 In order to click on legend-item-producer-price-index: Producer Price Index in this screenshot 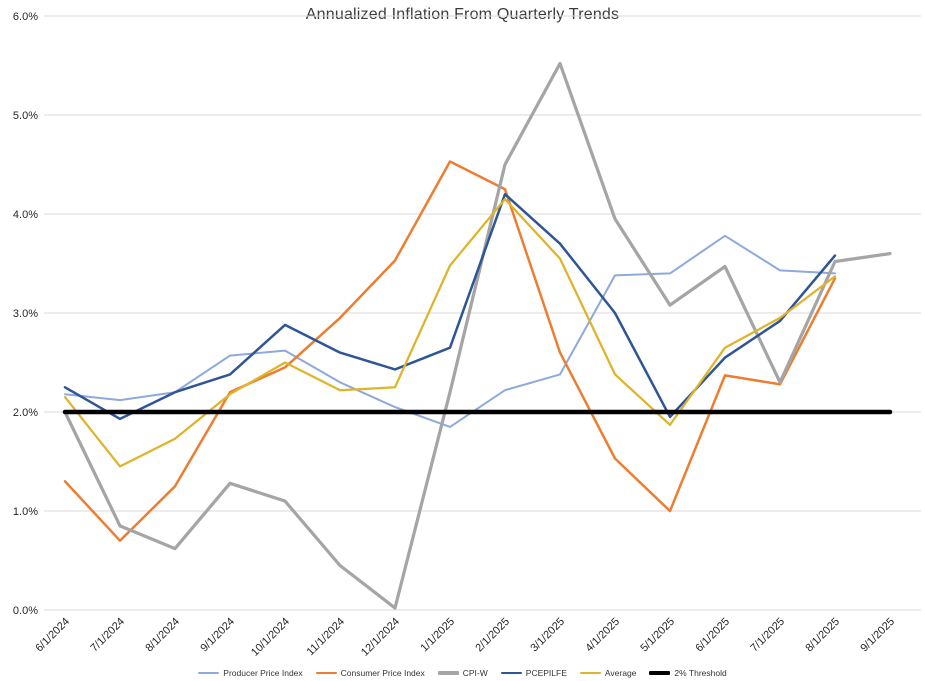, I will do `click(250, 673)`.